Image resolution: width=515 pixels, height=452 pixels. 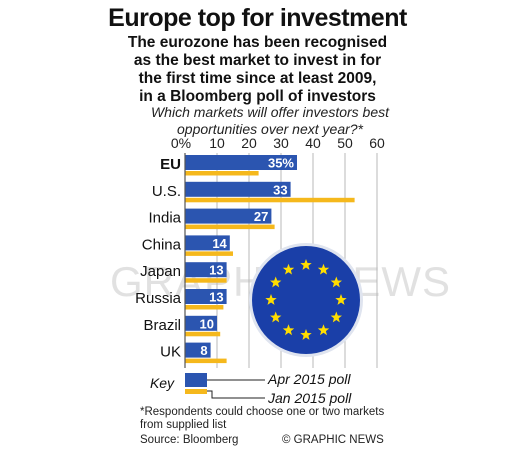 I want to click on category-label: EU, so click(x=170, y=164).